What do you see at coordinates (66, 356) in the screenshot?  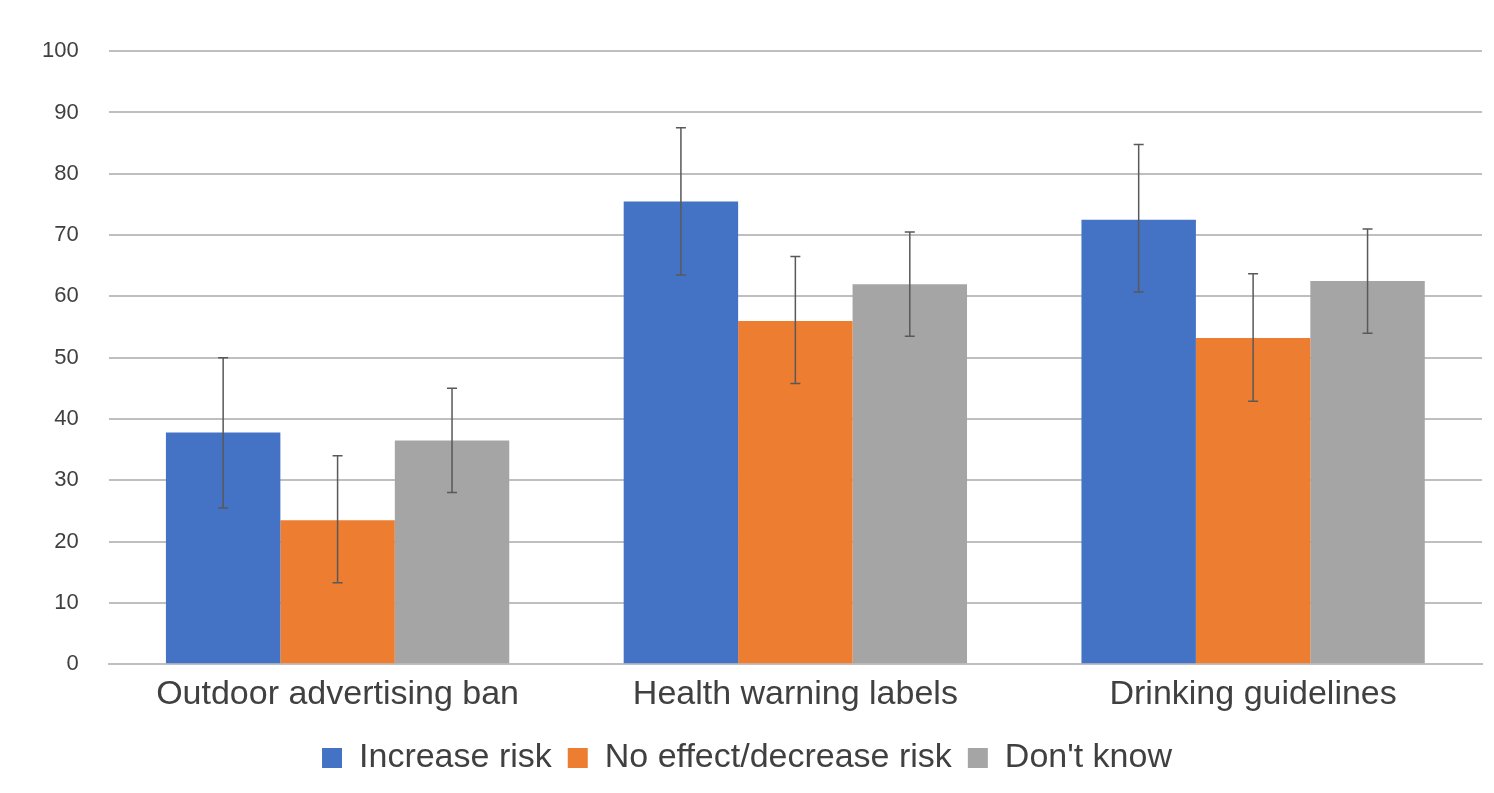 I see `y-tick-label: 50` at bounding box center [66, 356].